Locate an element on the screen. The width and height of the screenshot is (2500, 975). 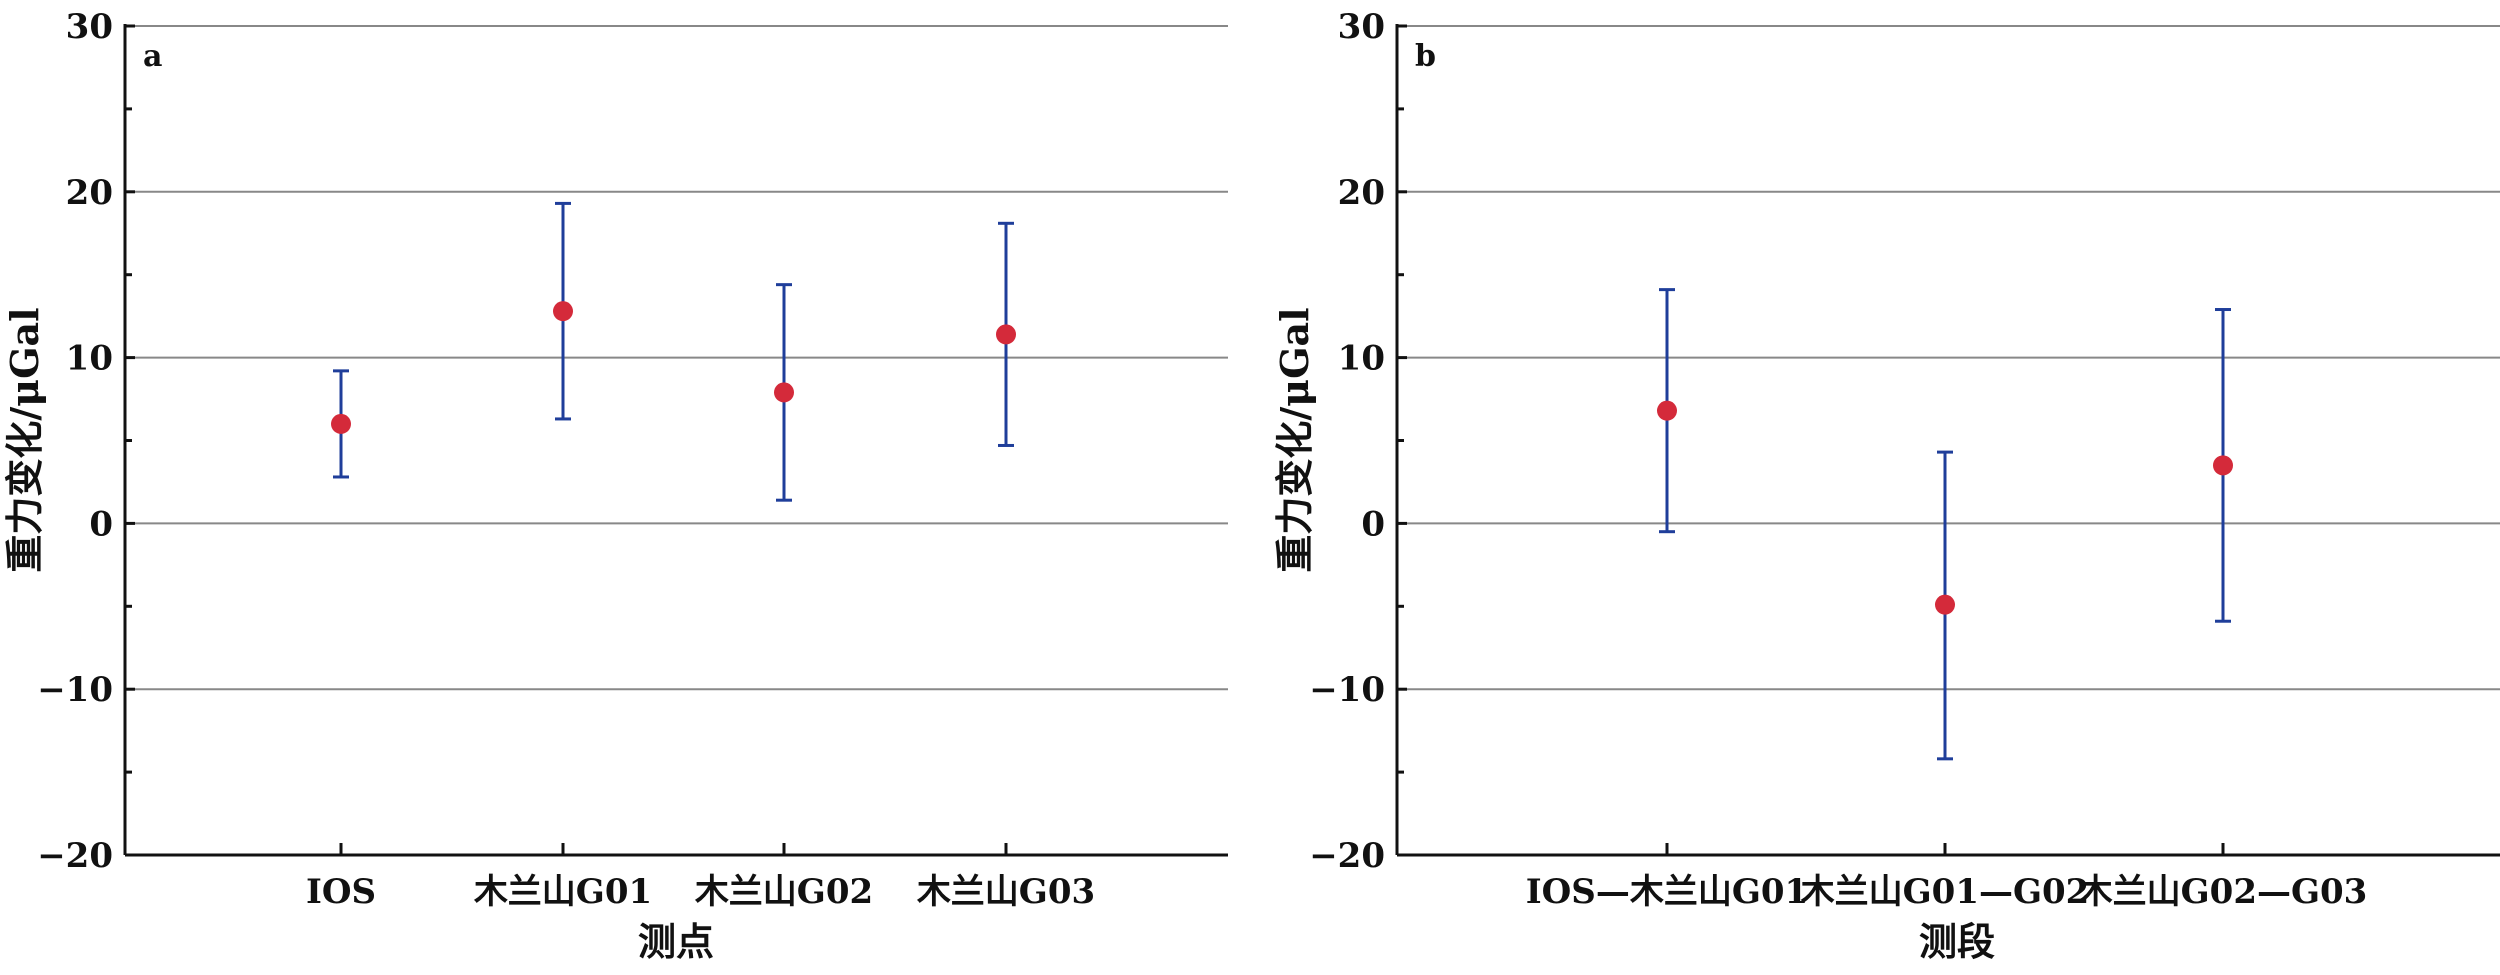
x-tick-label: 木兰山G03 is located at coordinates (1005, 892).